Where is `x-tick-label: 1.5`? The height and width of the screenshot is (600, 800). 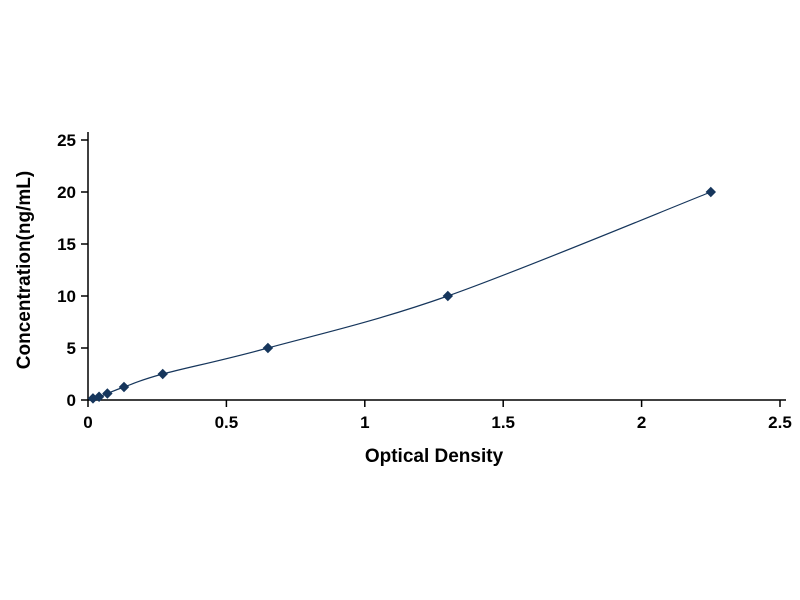 x-tick-label: 1.5 is located at coordinates (503, 422).